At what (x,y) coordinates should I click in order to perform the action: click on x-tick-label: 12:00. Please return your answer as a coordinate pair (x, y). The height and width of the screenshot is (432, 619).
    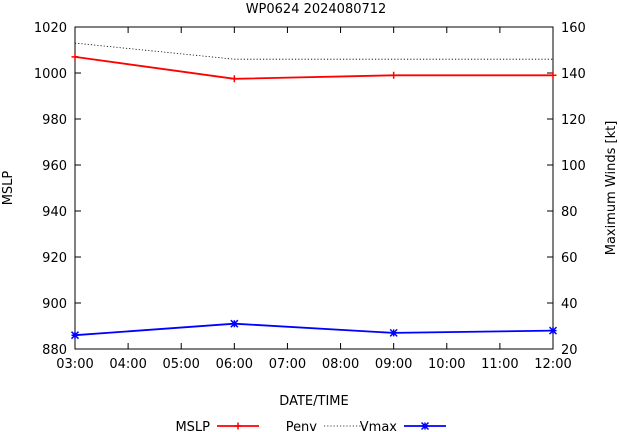
    Looking at the image, I should click on (552, 364).